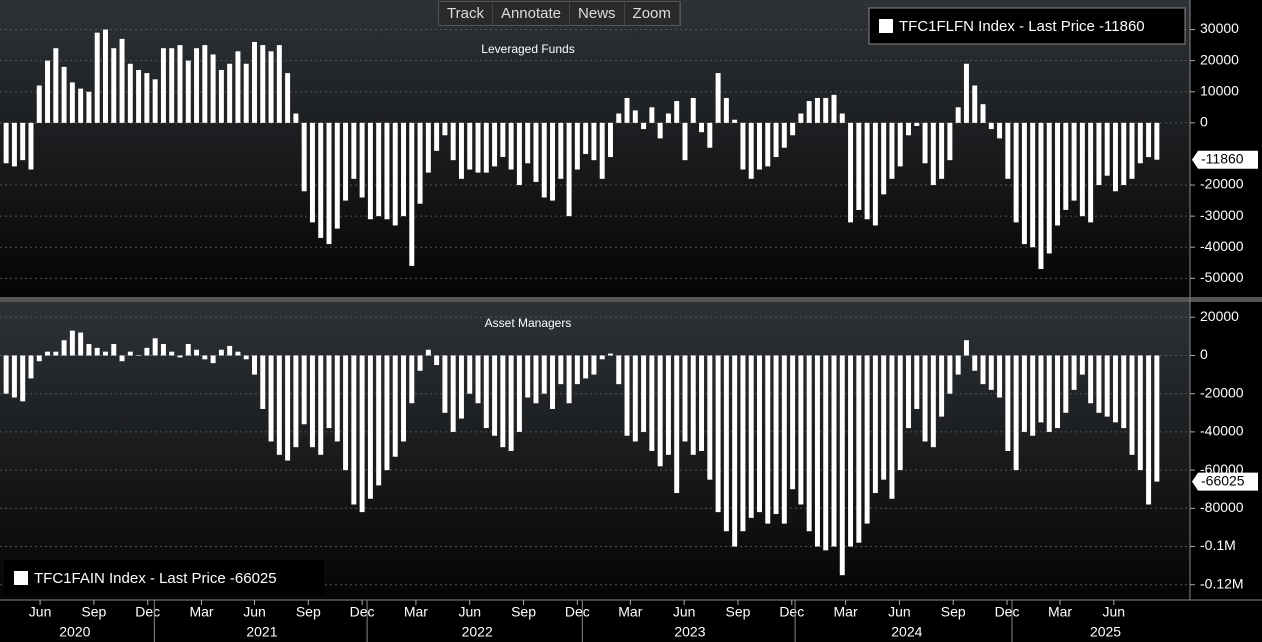 The width and height of the screenshot is (1262, 642). Describe the element at coordinates (1219, 28) in the screenshot. I see `y-tick-label: 30000` at that location.